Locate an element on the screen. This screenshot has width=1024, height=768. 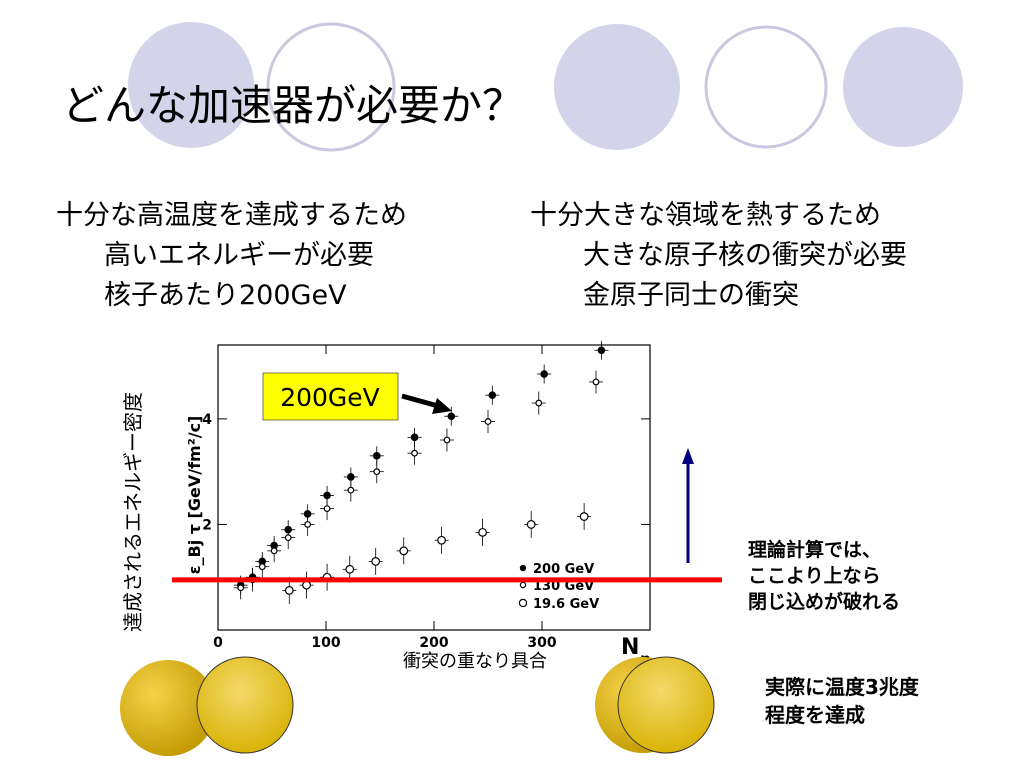
temperature-note: 実際に温度3兆度 程度を達成 is located at coordinates (842, 701).